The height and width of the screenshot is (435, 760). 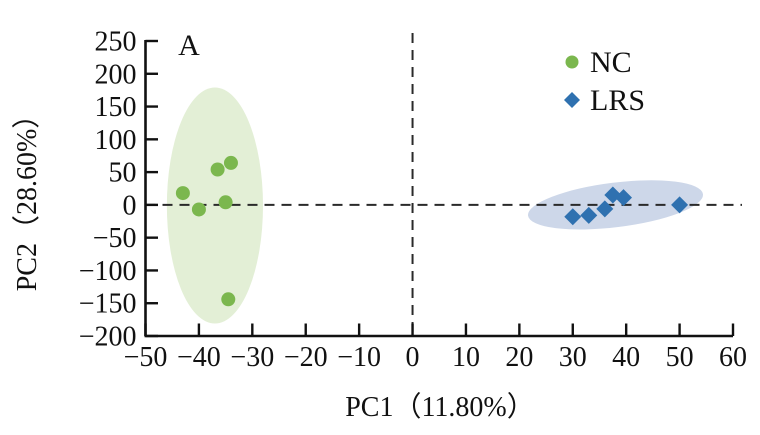 I want to click on x-tick-label: −40, so click(x=199, y=357).